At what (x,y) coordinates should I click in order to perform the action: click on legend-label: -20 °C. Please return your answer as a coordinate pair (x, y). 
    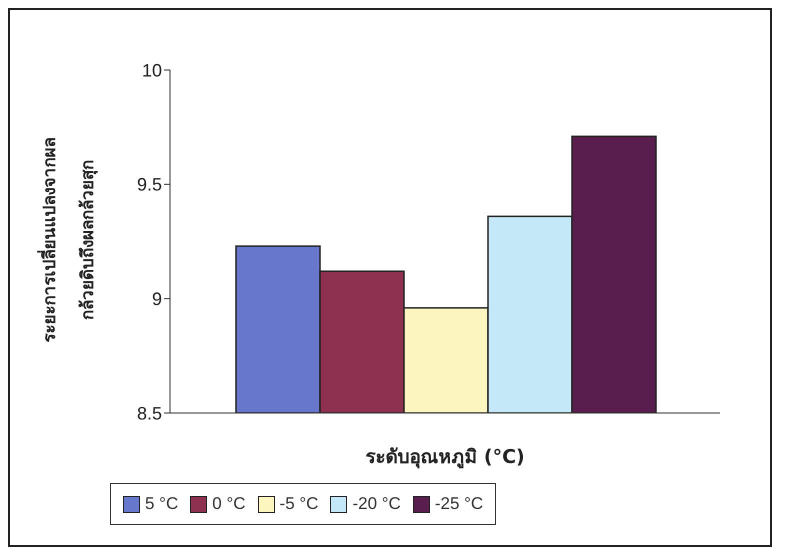
    Looking at the image, I should click on (376, 504).